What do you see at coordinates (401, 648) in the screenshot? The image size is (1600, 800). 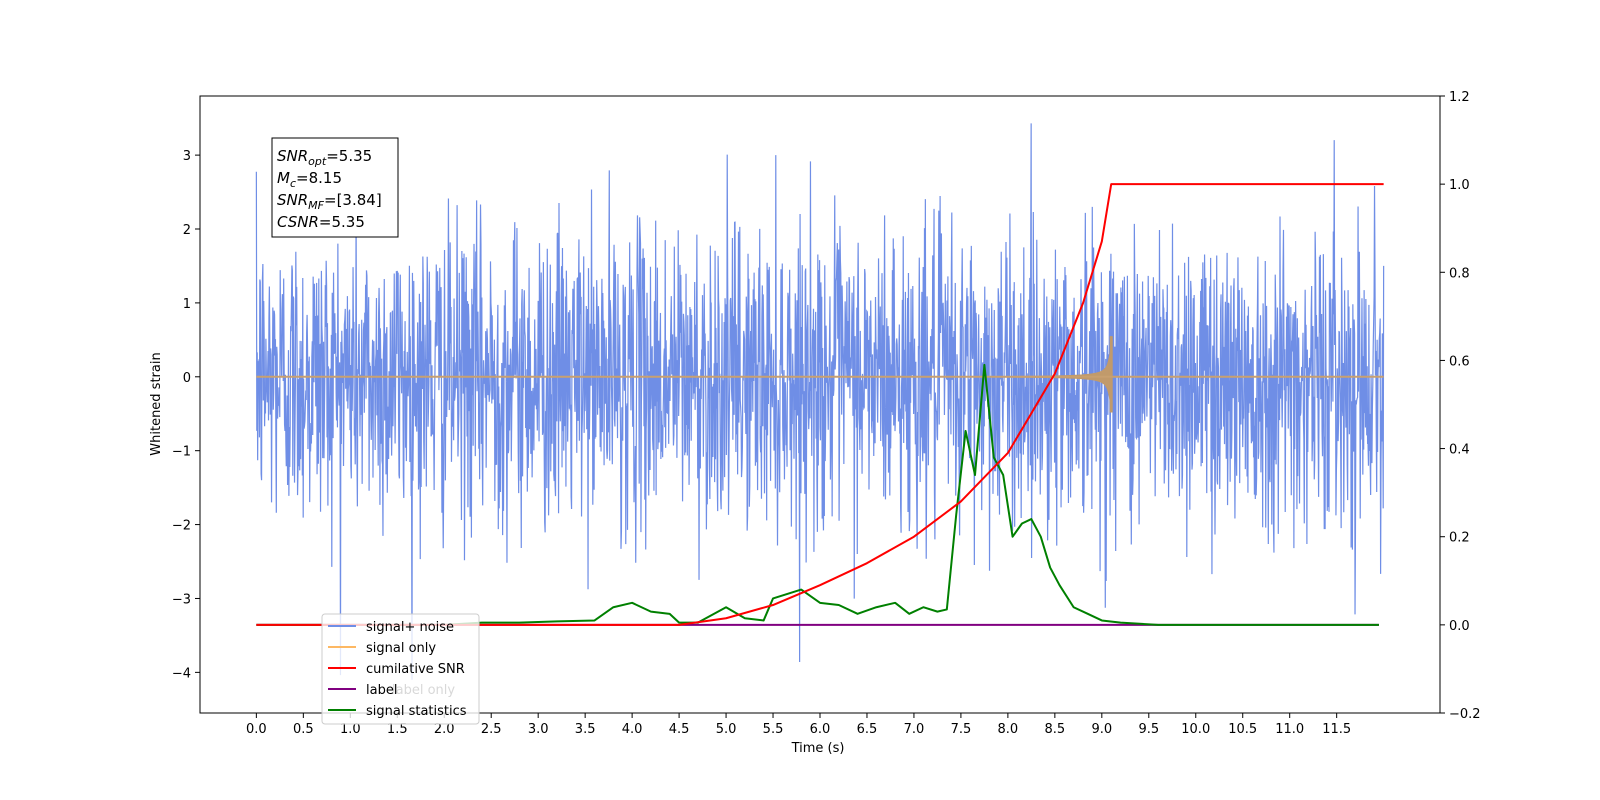 I see `legend-label: signal only` at bounding box center [401, 648].